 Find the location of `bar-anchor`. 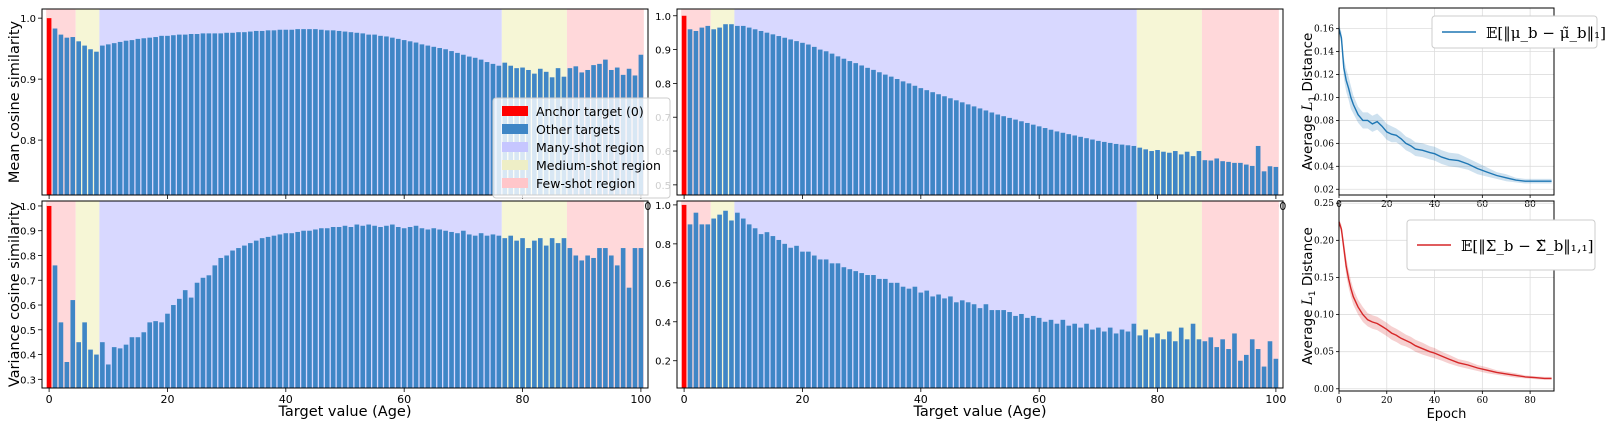

bar-anchor is located at coordinates (684, 296).